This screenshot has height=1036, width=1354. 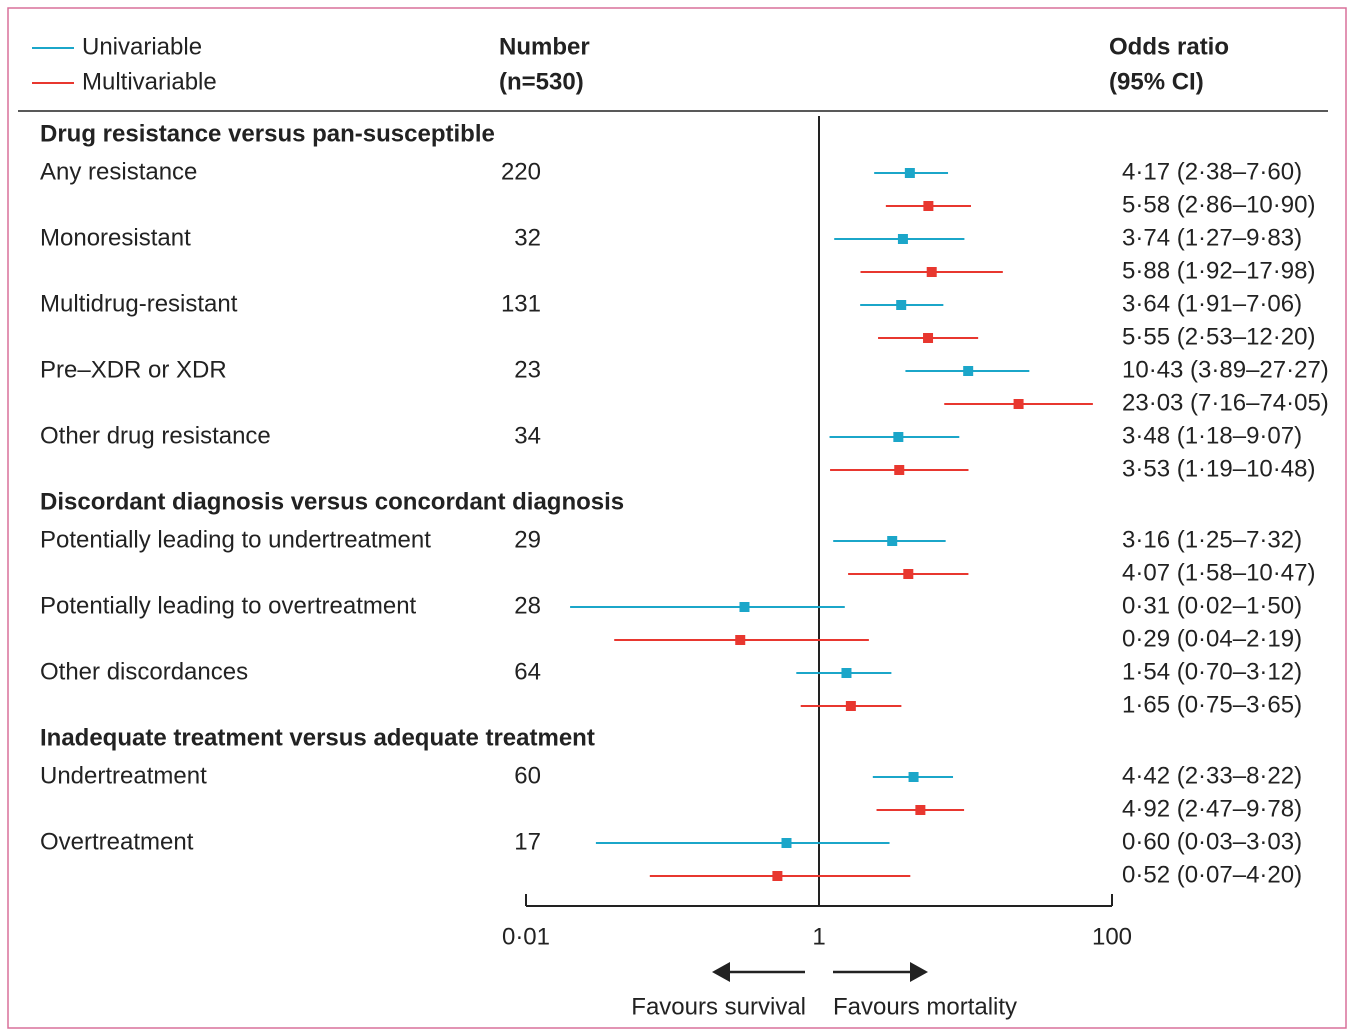 What do you see at coordinates (1212, 775) in the screenshot?
I see `estimate-label: 4·42 (2·33–8·22)` at bounding box center [1212, 775].